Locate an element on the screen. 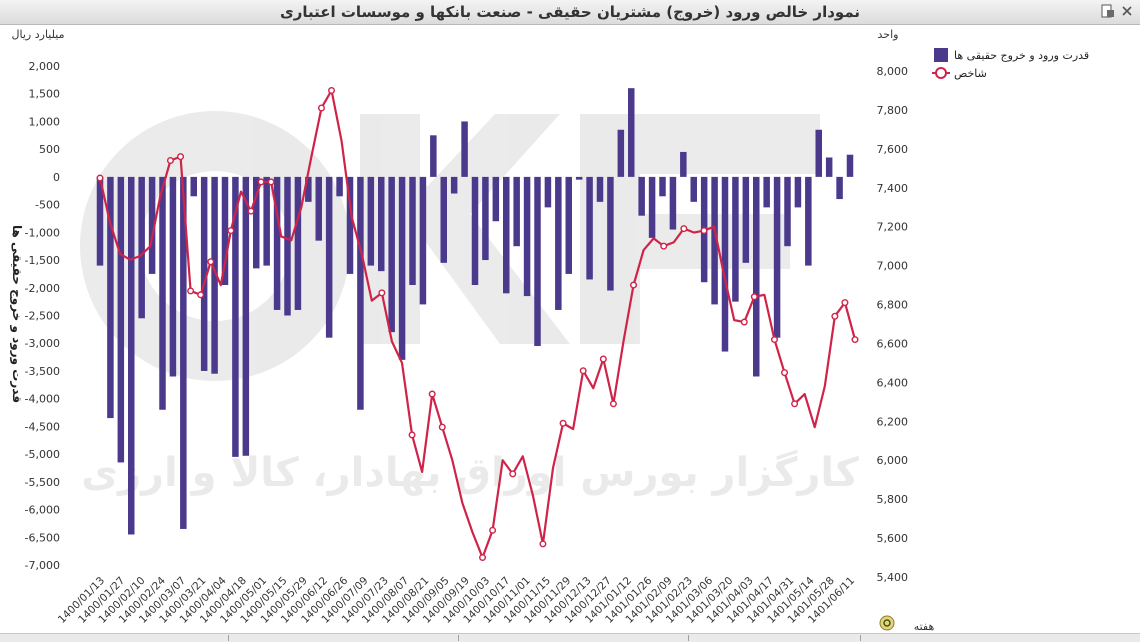 The height and width of the screenshot is (642, 1140). zoom-icon is located at coordinates (887, 623).